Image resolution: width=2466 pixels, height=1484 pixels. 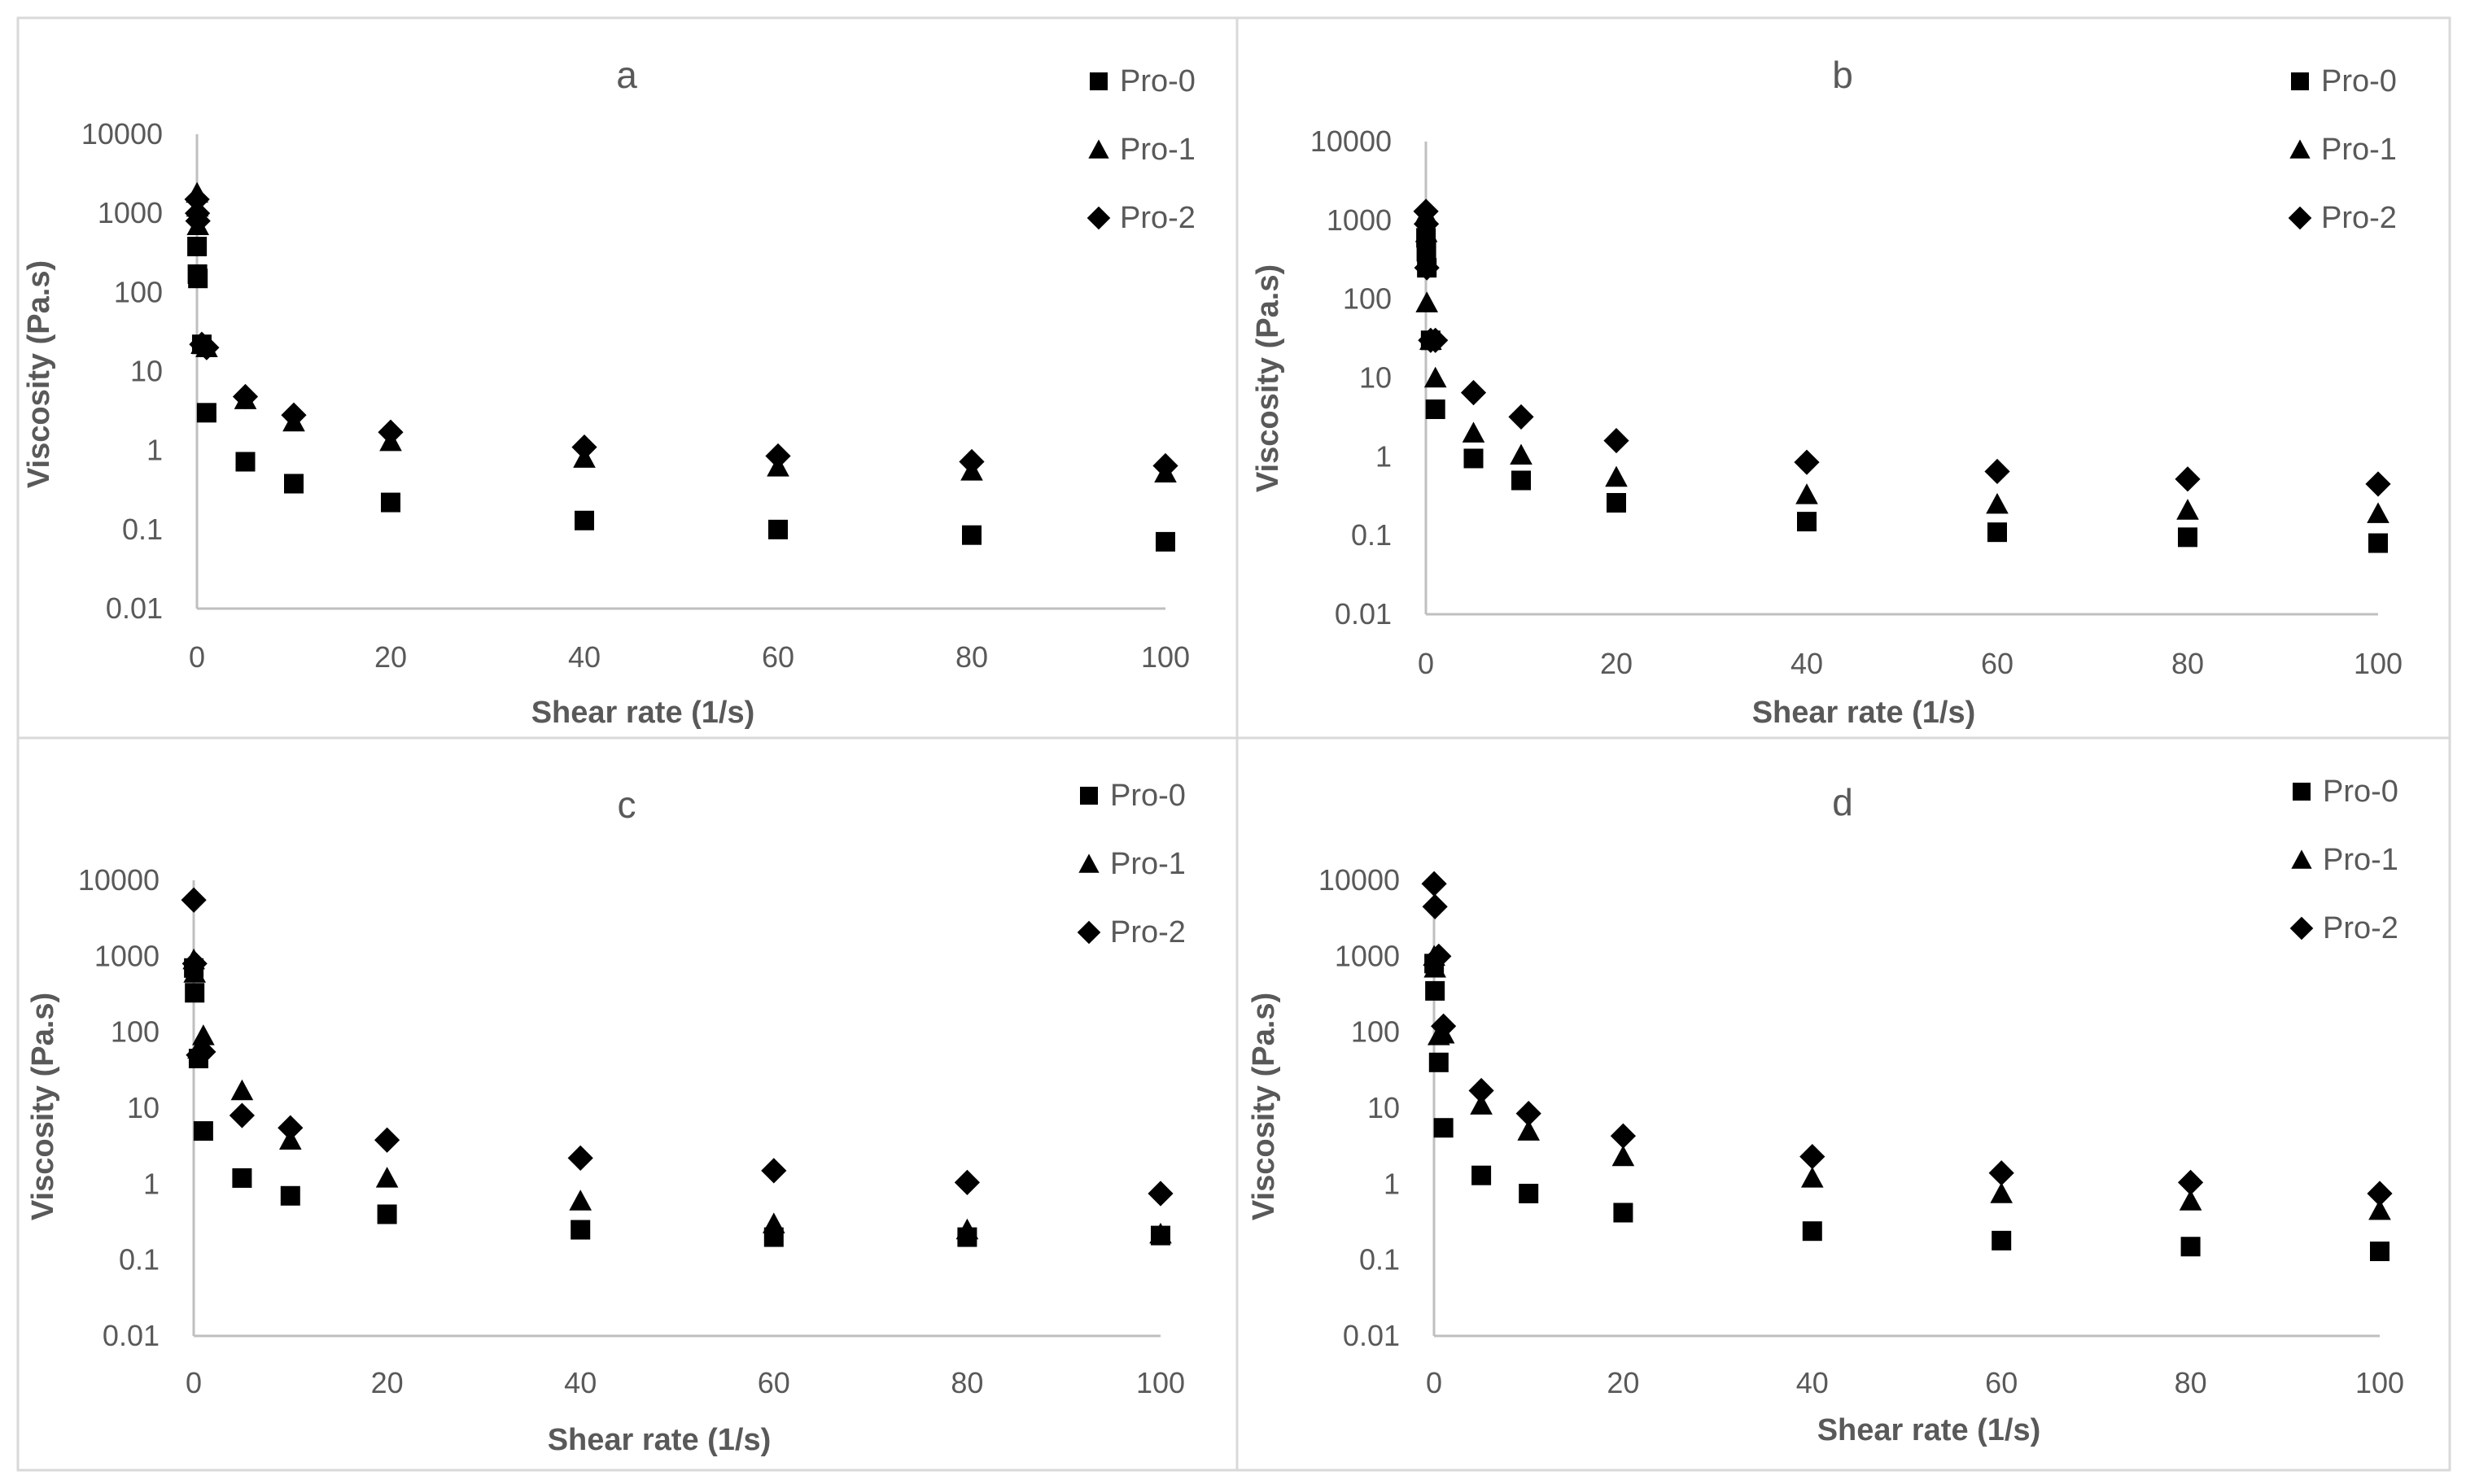 What do you see at coordinates (142, 529) in the screenshot?
I see `y-tick-label: 0.1` at bounding box center [142, 529].